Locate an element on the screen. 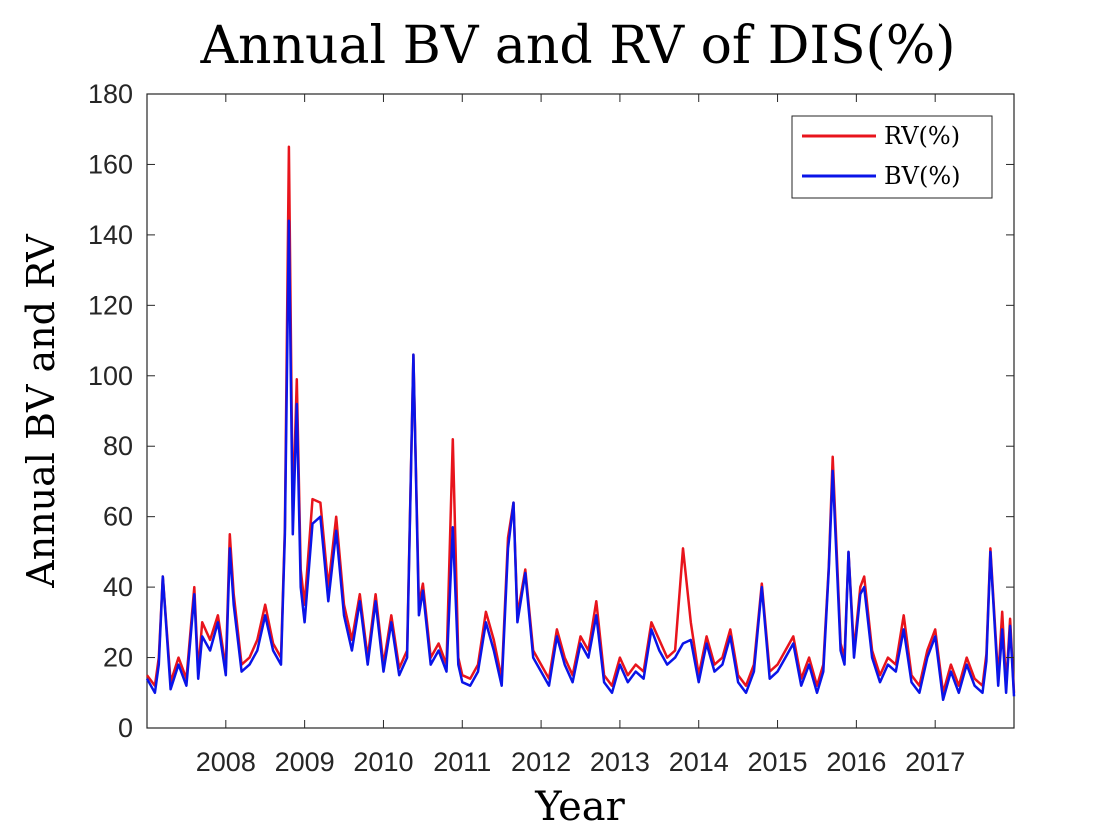 The width and height of the screenshot is (1120, 840). x-tick-label-2017: 2017 is located at coordinates (935, 762).